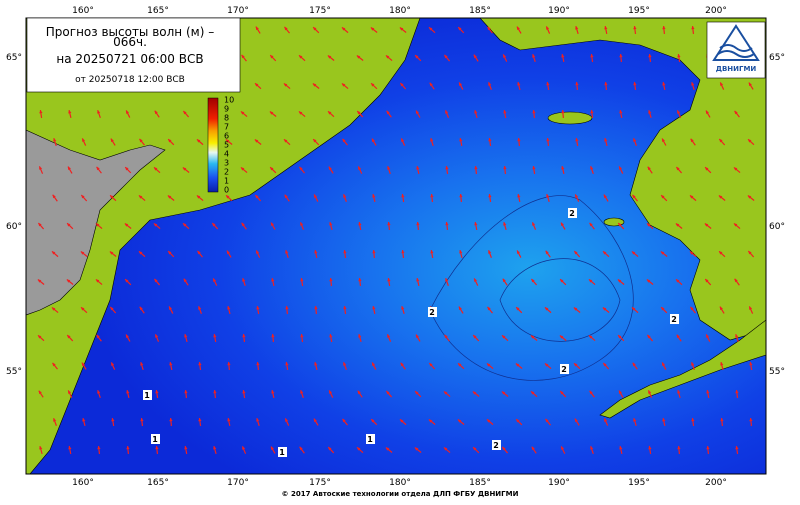 The height and width of the screenshot is (505, 800). What do you see at coordinates (83, 11) in the screenshot?
I see `lon-label: 160°` at bounding box center [83, 11].